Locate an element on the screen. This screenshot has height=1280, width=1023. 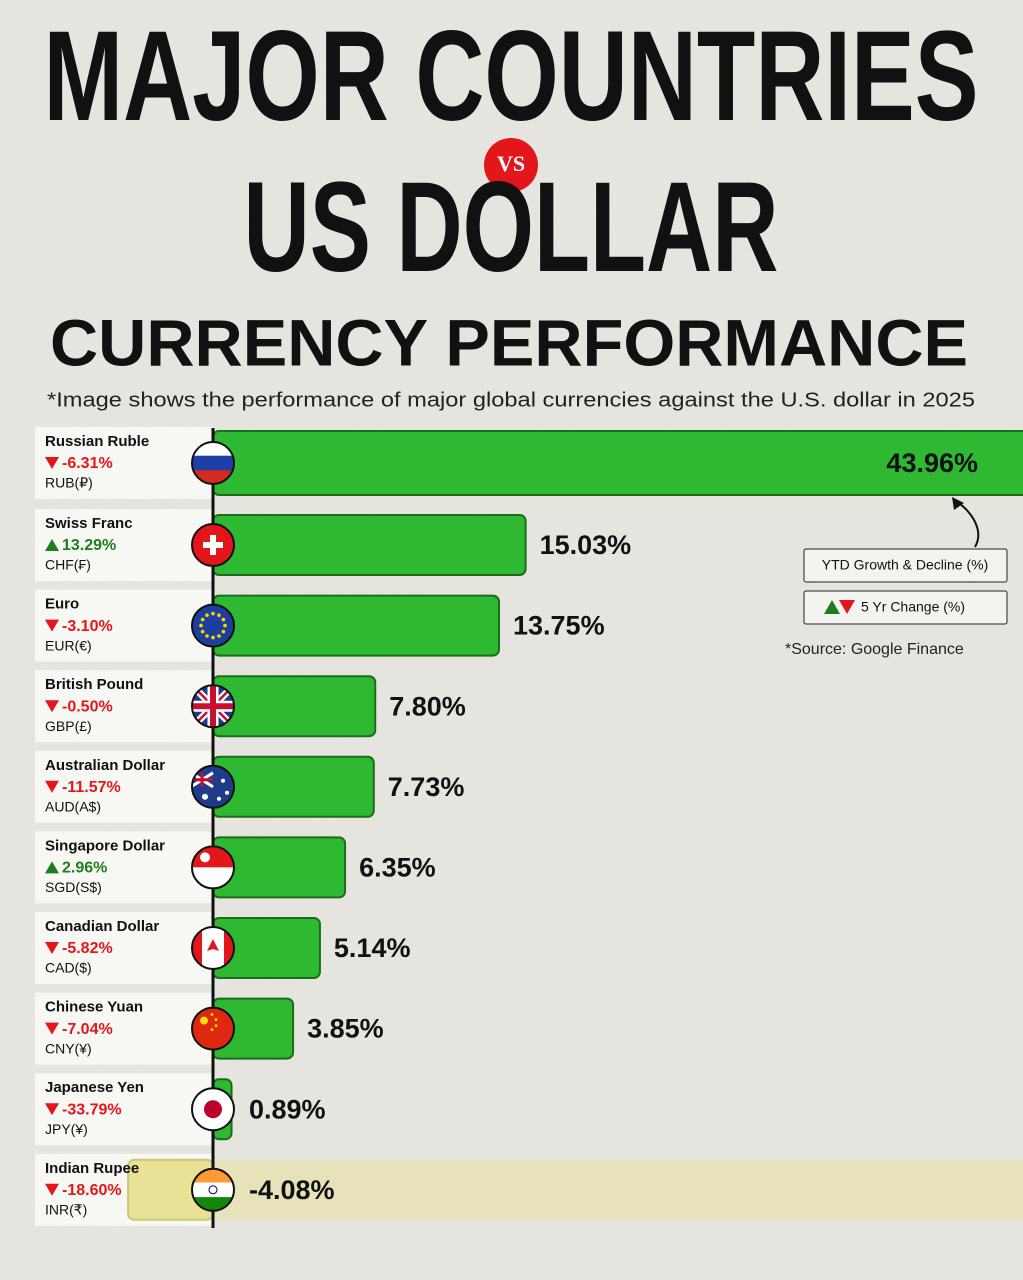
change-label: 2.96% is located at coordinates (84, 868).